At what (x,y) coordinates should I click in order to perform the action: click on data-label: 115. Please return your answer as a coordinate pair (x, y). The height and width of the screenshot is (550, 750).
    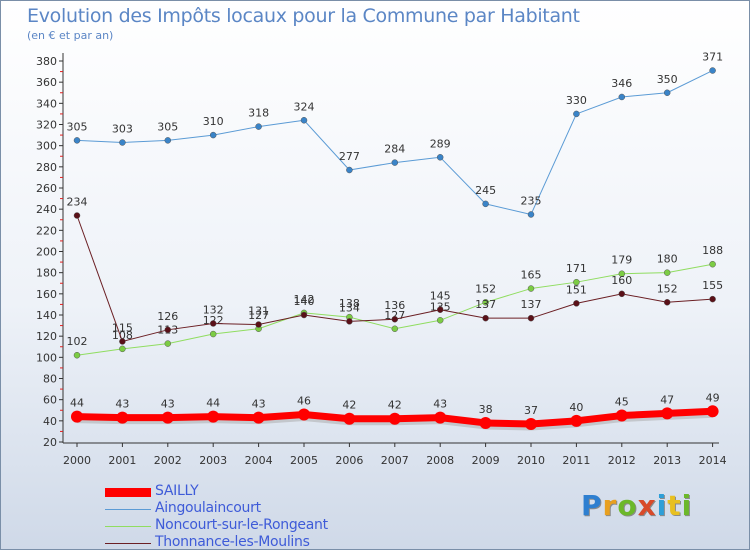
    Looking at the image, I should click on (122, 327).